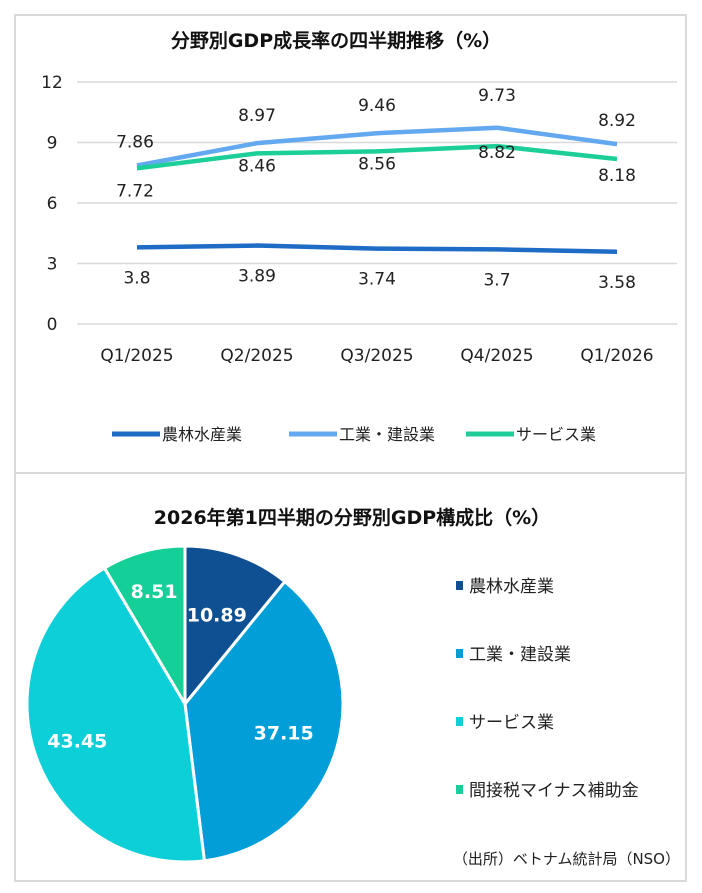 The height and width of the screenshot is (893, 702). Describe the element at coordinates (566, 859) in the screenshot. I see `source-note: （出所）ベトナム統計局（NSO）` at that location.